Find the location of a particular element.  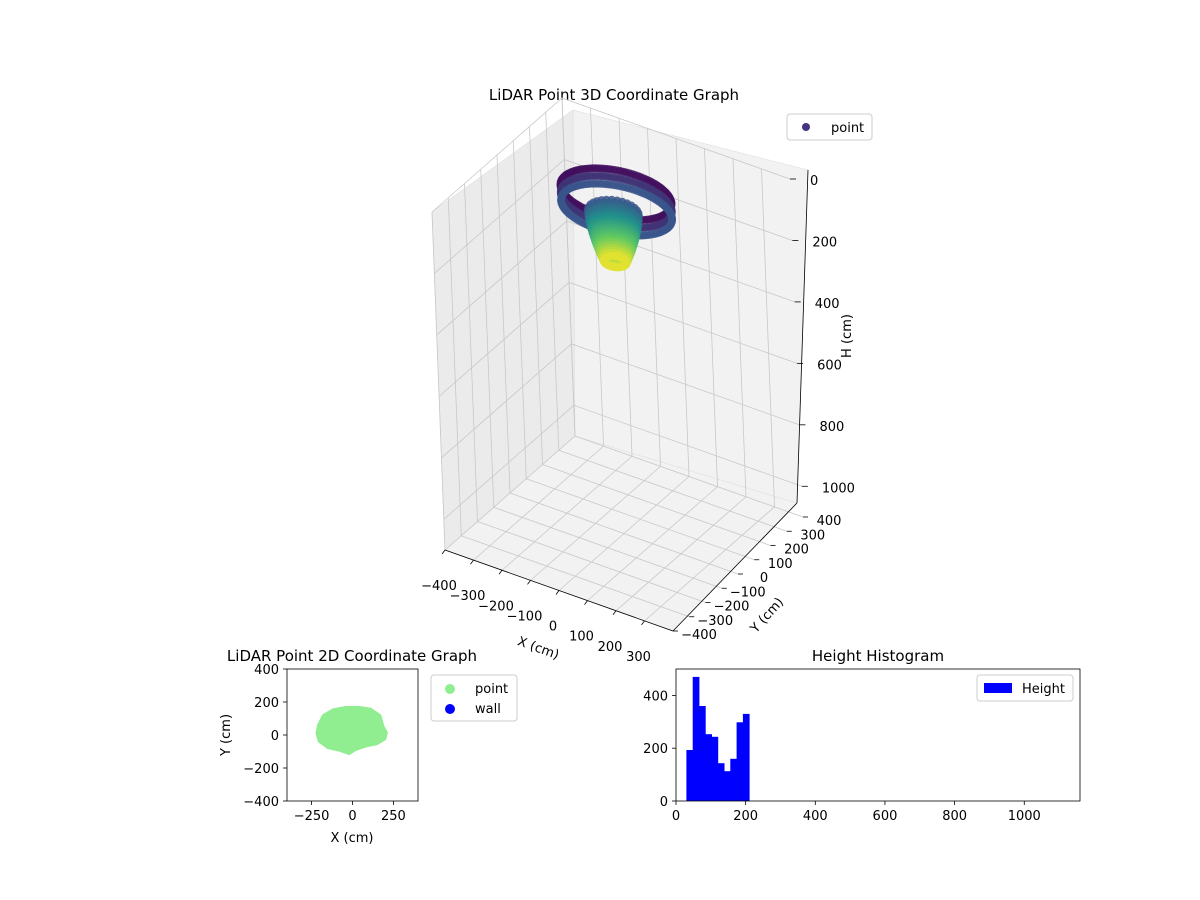

plot-3d-y-axis-line is located at coordinates (735, 567).